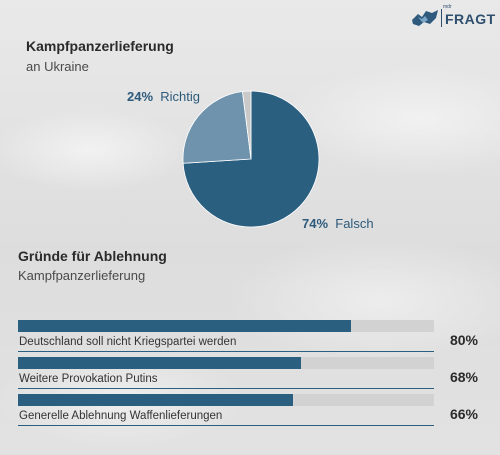  Describe the element at coordinates (121, 416) in the screenshot. I see `bar-label-3: Generelle Ablehnung Waffenlieferungen` at that location.